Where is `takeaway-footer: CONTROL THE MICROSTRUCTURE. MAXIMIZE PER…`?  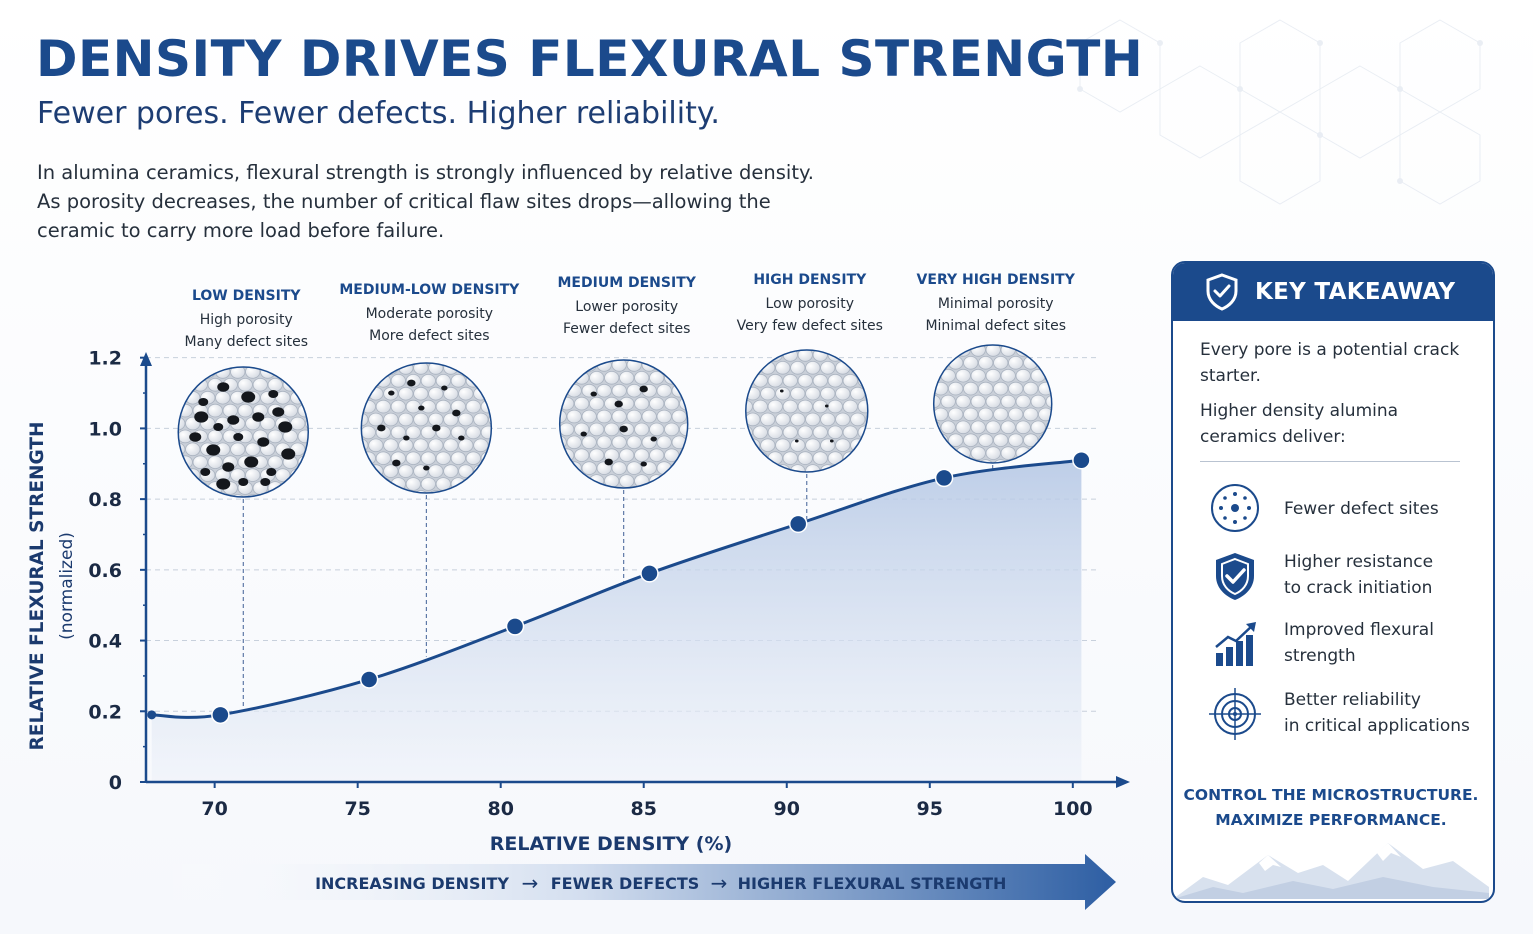
takeaway-footer: CONTROL THE MICROSTRUCTURE. MAXIMIZE PER… is located at coordinates (1331, 808).